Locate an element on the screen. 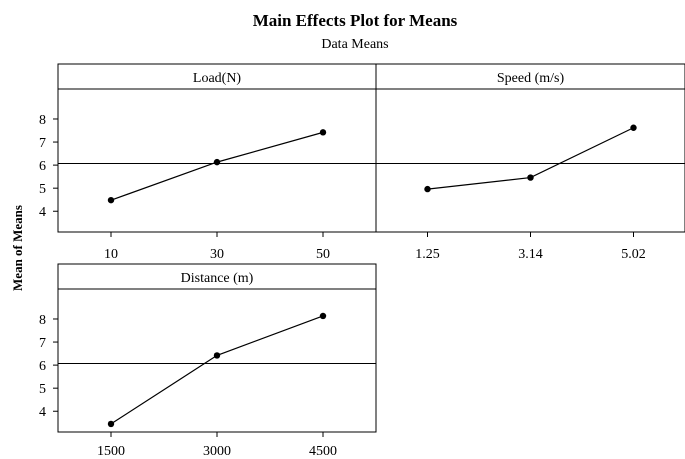 This screenshot has width=685, height=459. x-tick-label: 1500 is located at coordinates (111, 451).